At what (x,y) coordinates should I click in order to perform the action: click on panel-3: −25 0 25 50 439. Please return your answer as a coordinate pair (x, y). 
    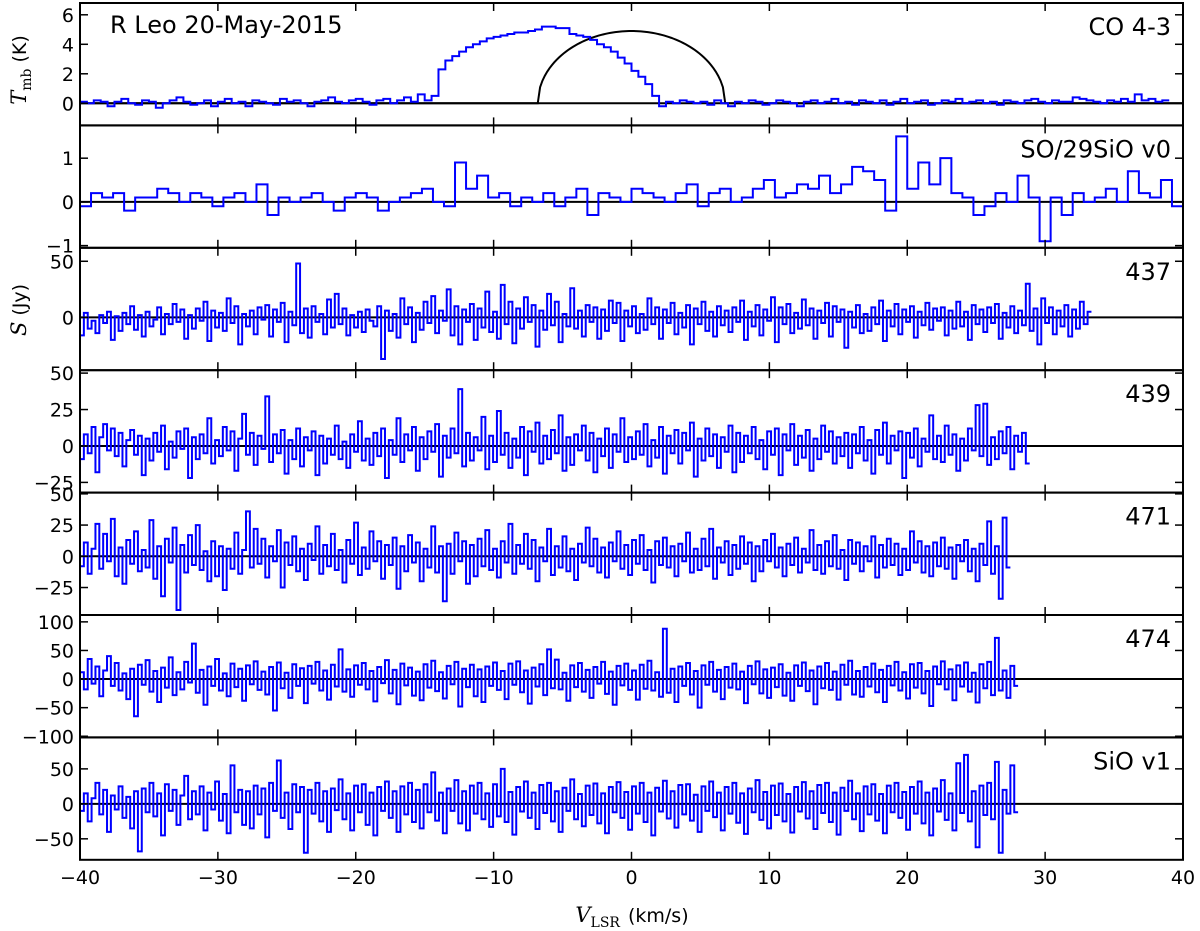
    Looking at the image, I should click on (609, 428).